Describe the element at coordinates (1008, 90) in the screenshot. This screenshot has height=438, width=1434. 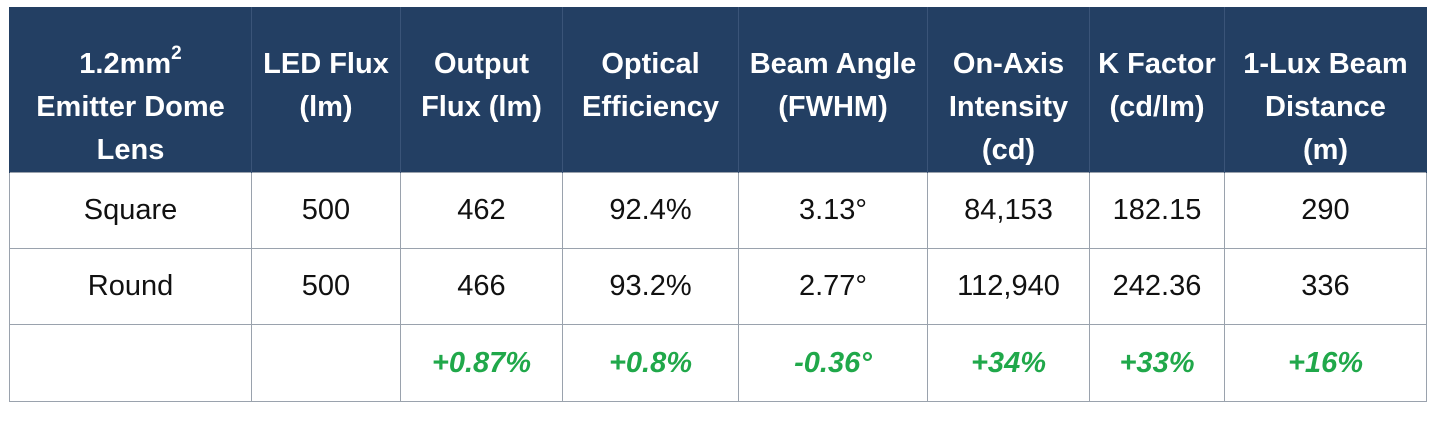
I see `header-on-axis-intensity: On-Axis Intensity (cd)` at that location.